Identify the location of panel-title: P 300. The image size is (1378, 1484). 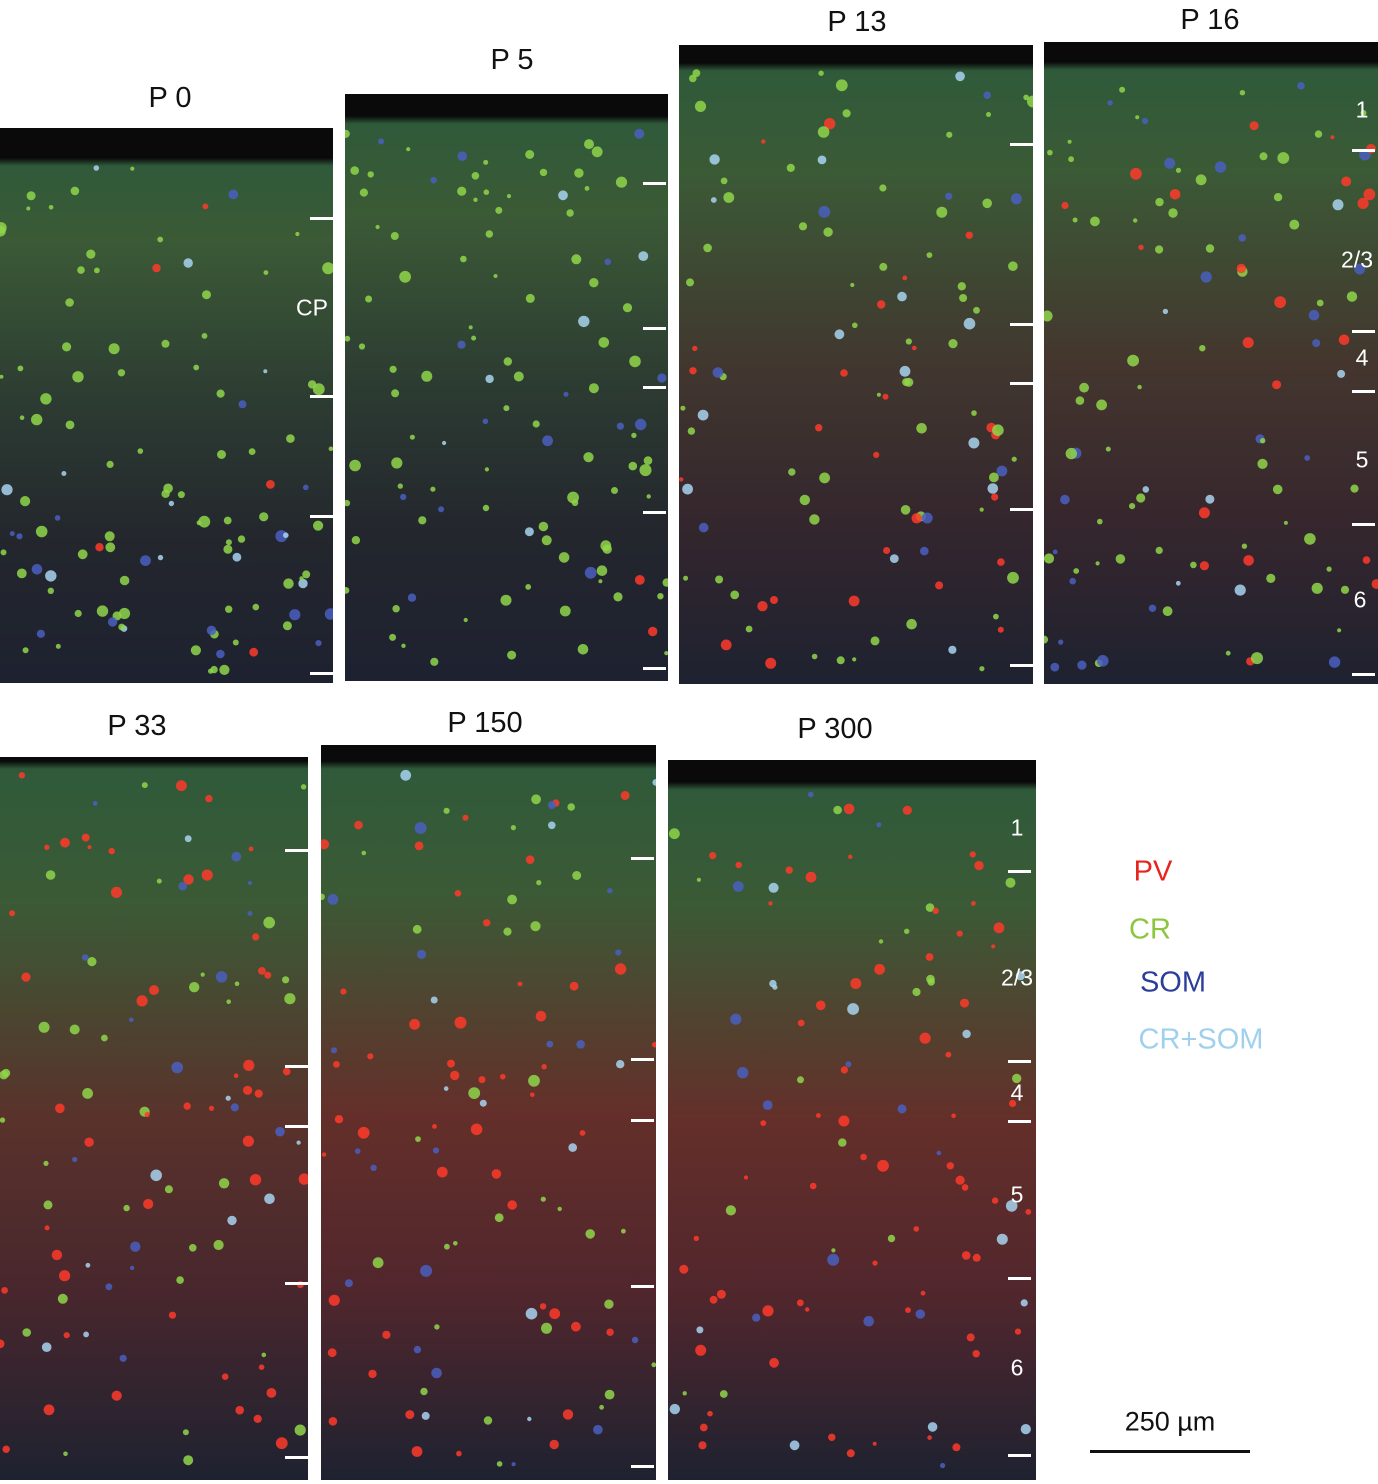
(835, 729).